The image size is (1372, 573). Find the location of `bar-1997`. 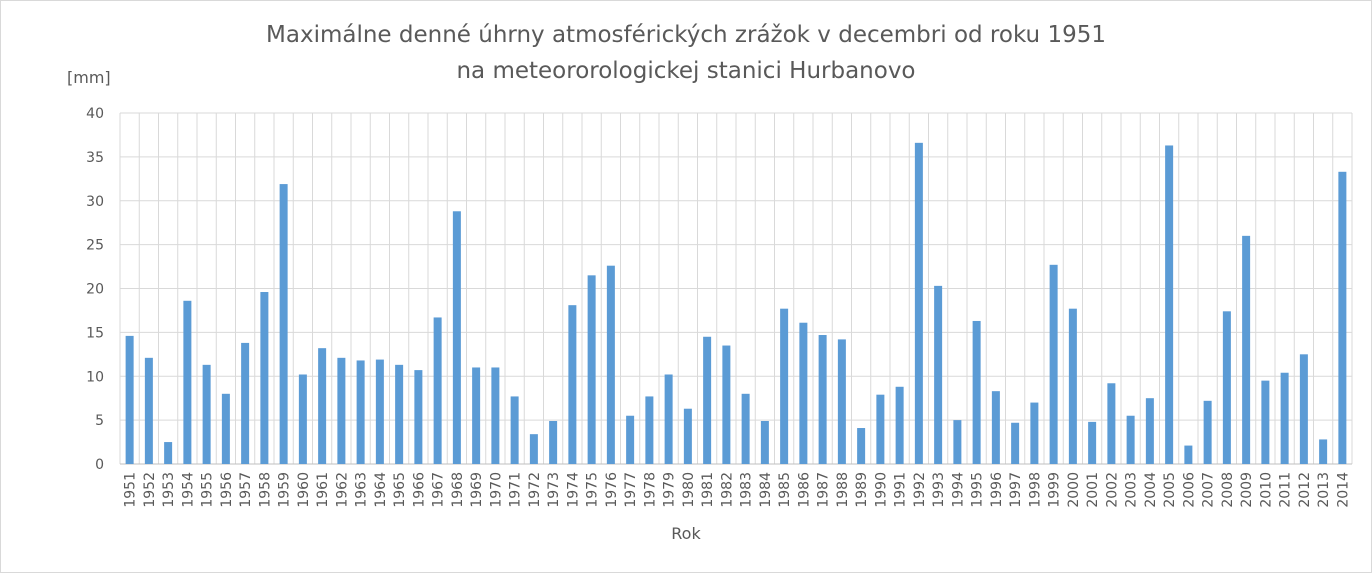

bar-1997 is located at coordinates (1015, 443).